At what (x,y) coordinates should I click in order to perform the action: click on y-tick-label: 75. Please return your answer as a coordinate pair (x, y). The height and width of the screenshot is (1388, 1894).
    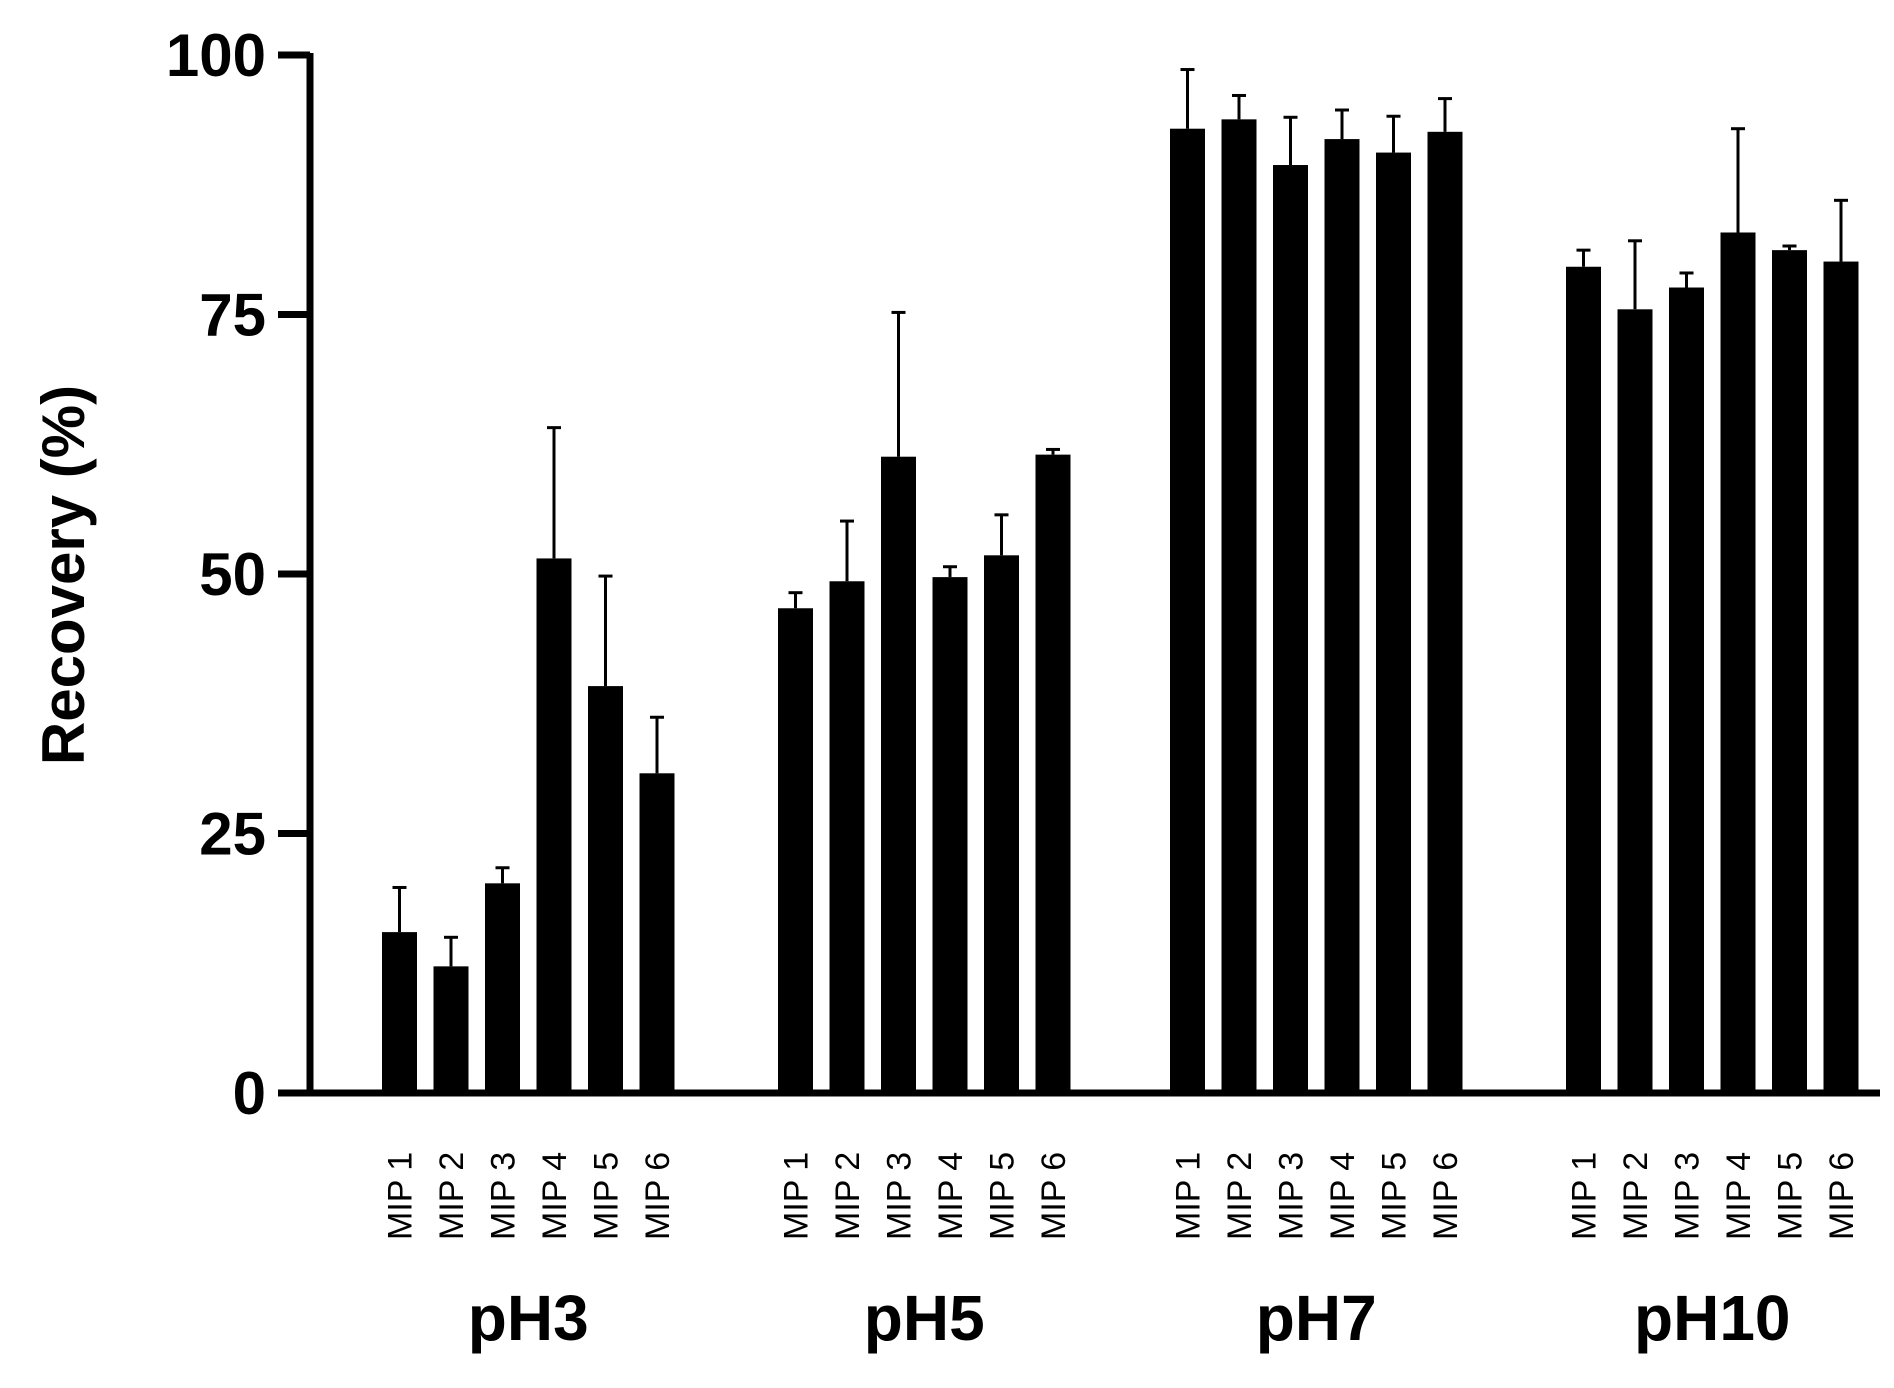
    Looking at the image, I should click on (232, 315).